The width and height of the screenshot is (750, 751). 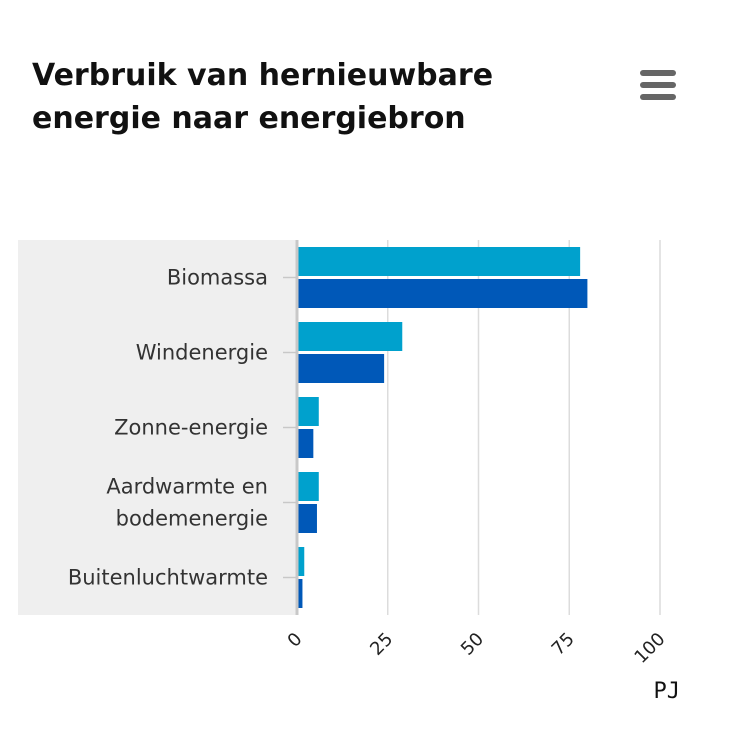 I want to click on x-tick-label: 25, so click(x=381, y=644).